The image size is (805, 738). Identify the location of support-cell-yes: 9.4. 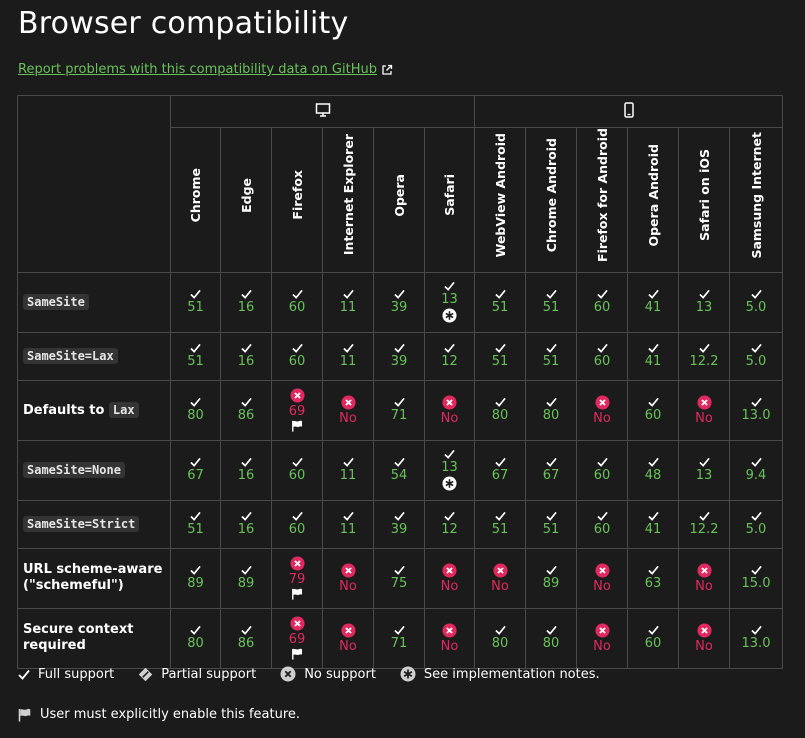
(756, 470).